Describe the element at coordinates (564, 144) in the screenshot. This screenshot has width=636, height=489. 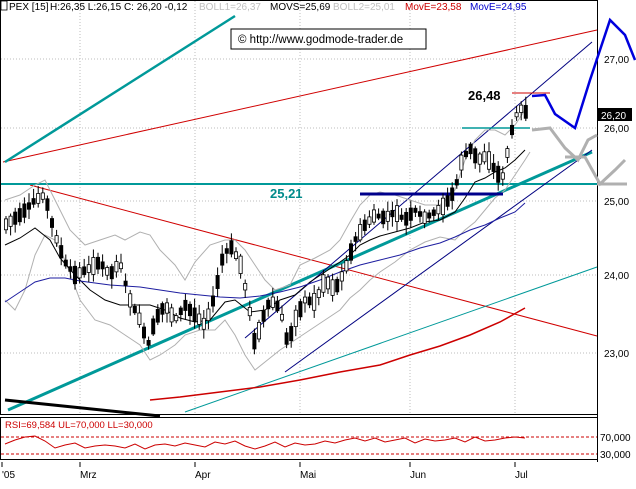
I see `gray-projection-path` at that location.